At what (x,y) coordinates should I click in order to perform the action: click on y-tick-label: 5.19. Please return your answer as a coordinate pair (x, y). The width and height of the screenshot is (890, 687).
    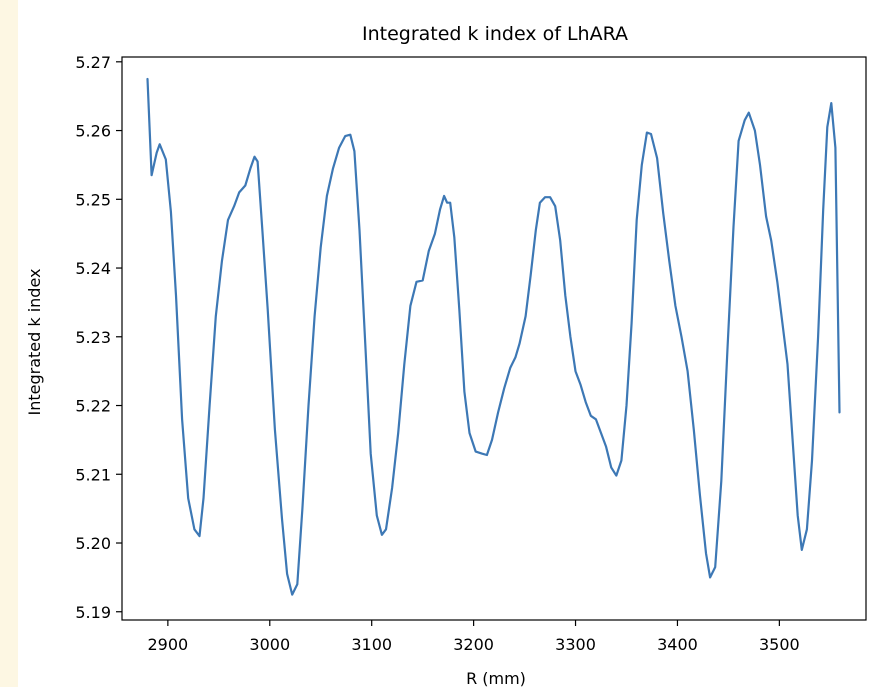
    Looking at the image, I should click on (93, 612).